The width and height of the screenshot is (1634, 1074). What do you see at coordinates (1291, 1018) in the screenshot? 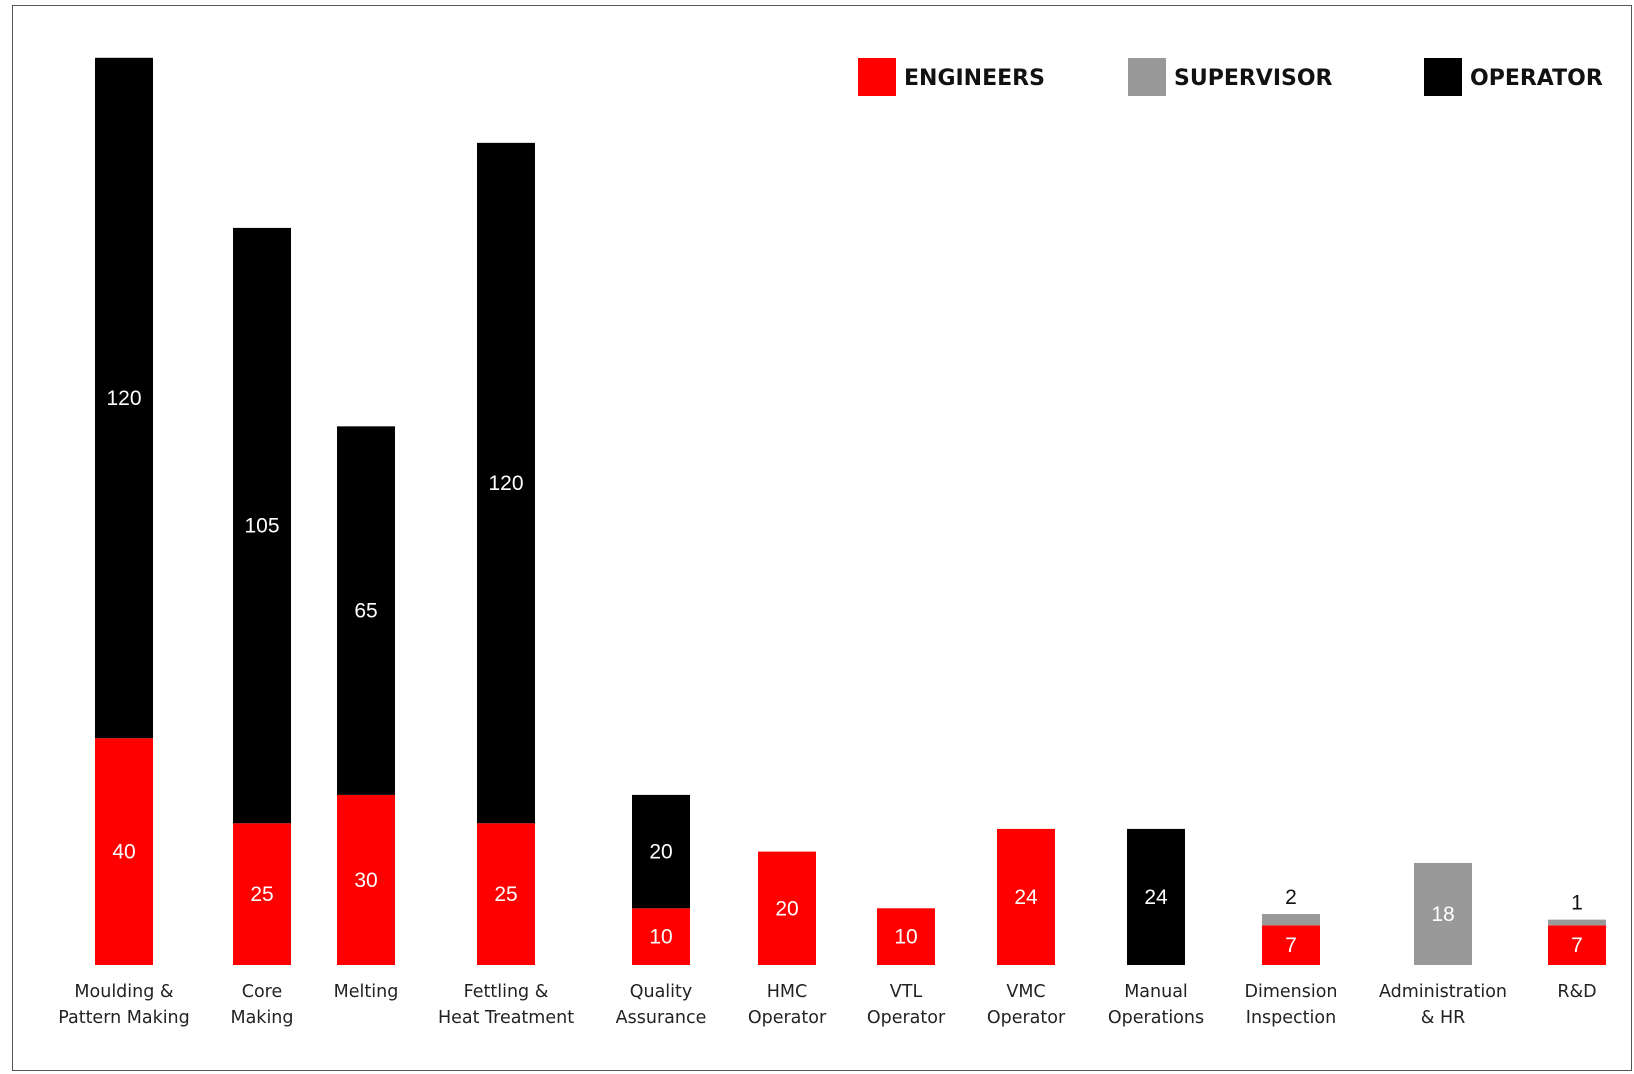
I see `category-label-line: Inspection` at bounding box center [1291, 1018].